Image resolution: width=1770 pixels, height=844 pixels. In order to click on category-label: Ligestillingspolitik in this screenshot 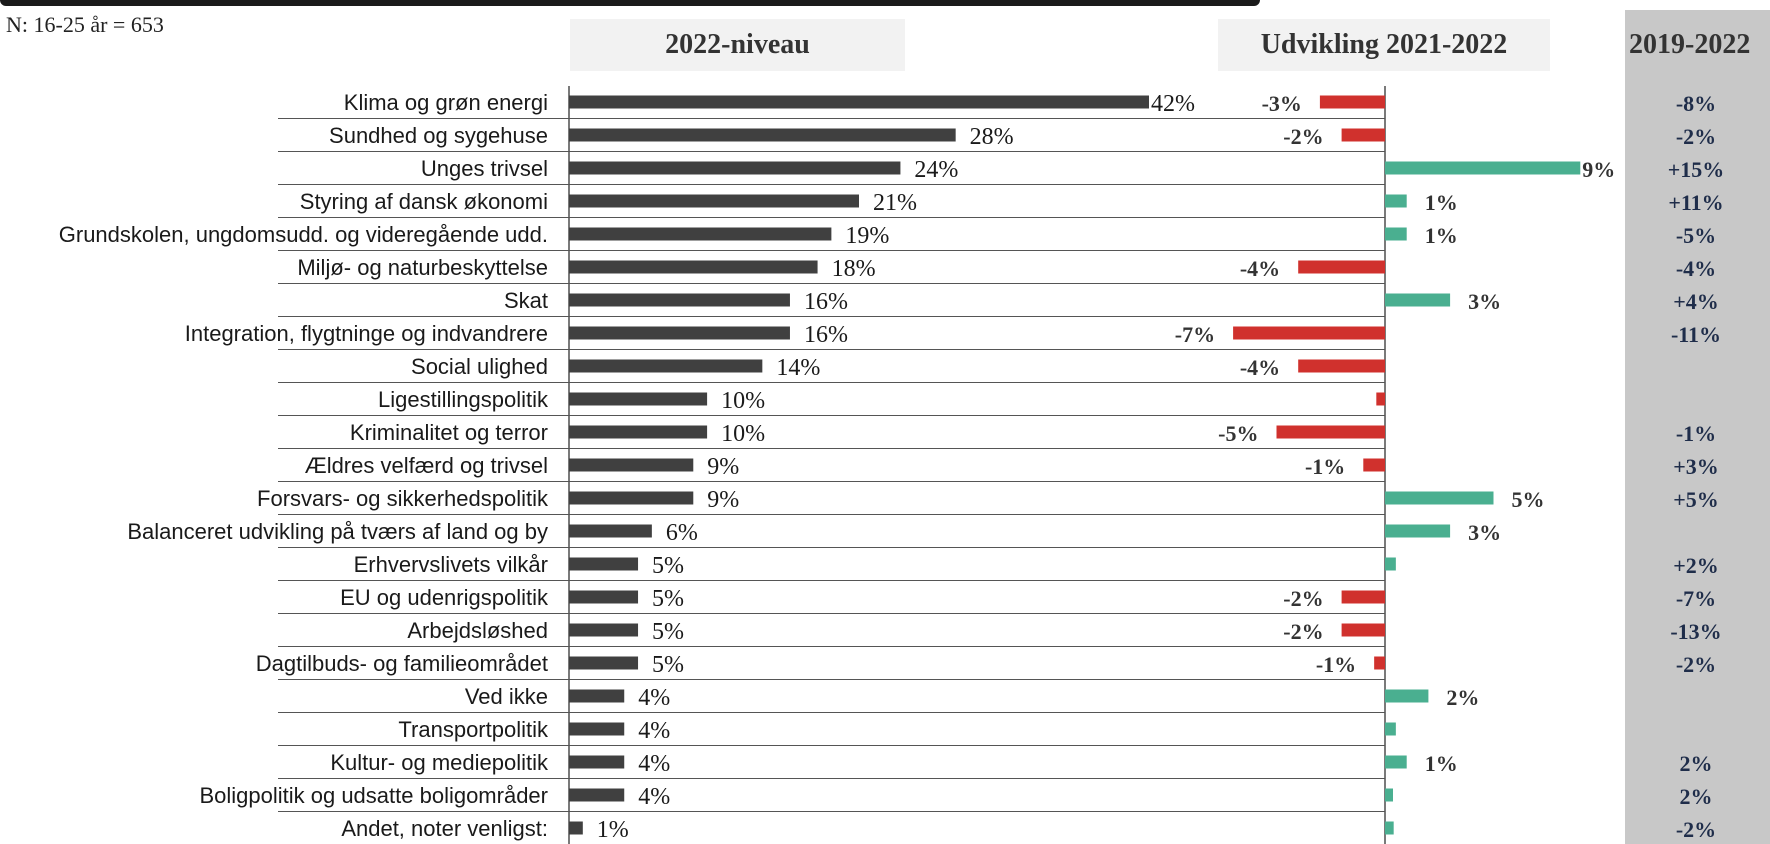, I will do `click(463, 399)`.